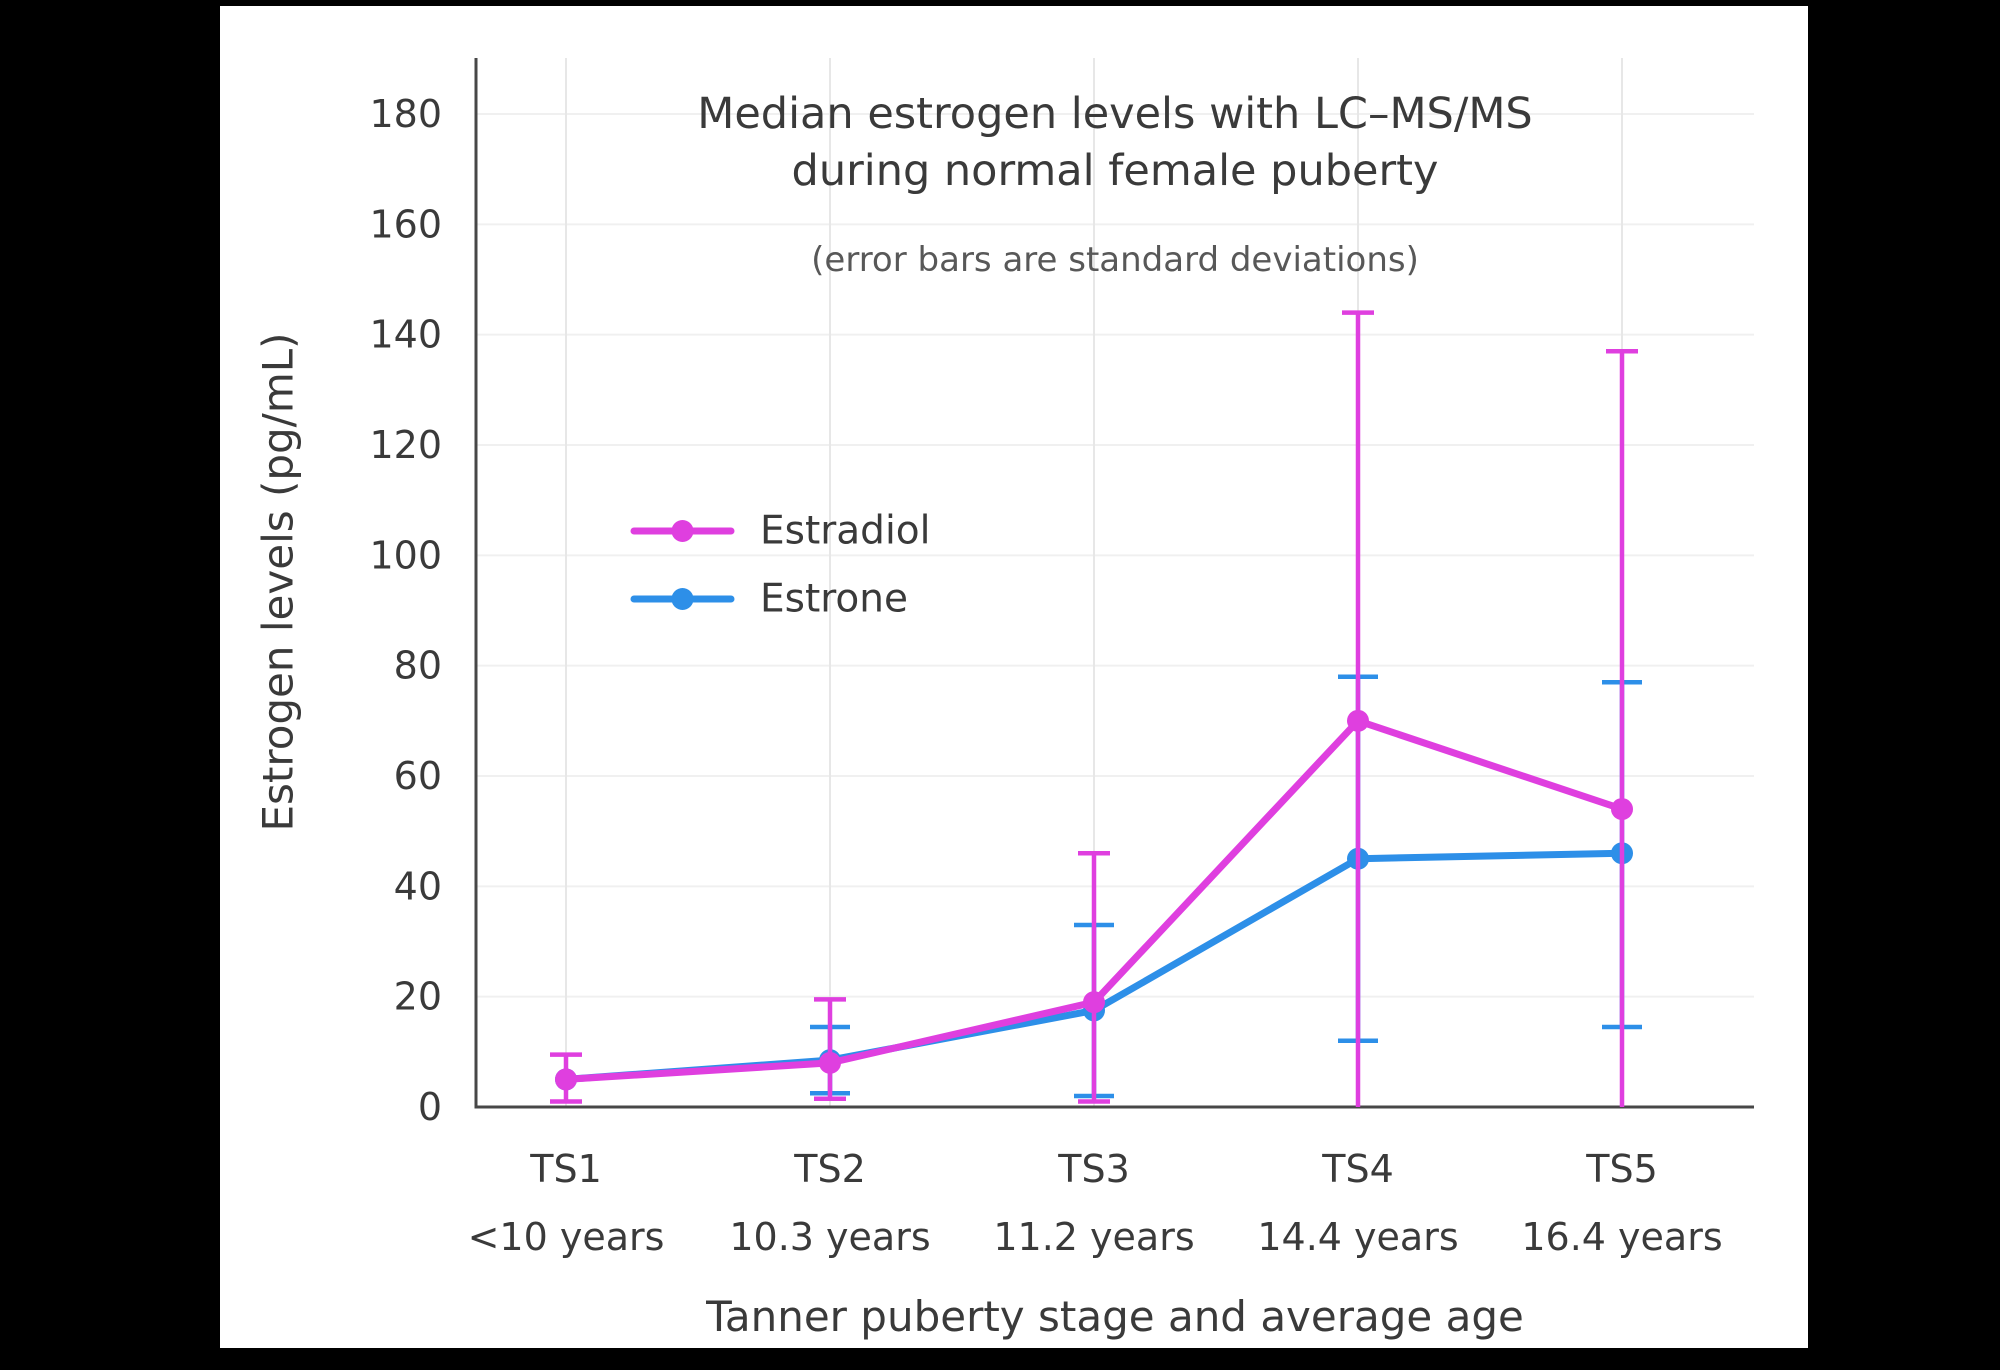 This screenshot has height=1370, width=2000. Describe the element at coordinates (1621, 1237) in the screenshot. I see `svg-text: 16.4 years` at that location.